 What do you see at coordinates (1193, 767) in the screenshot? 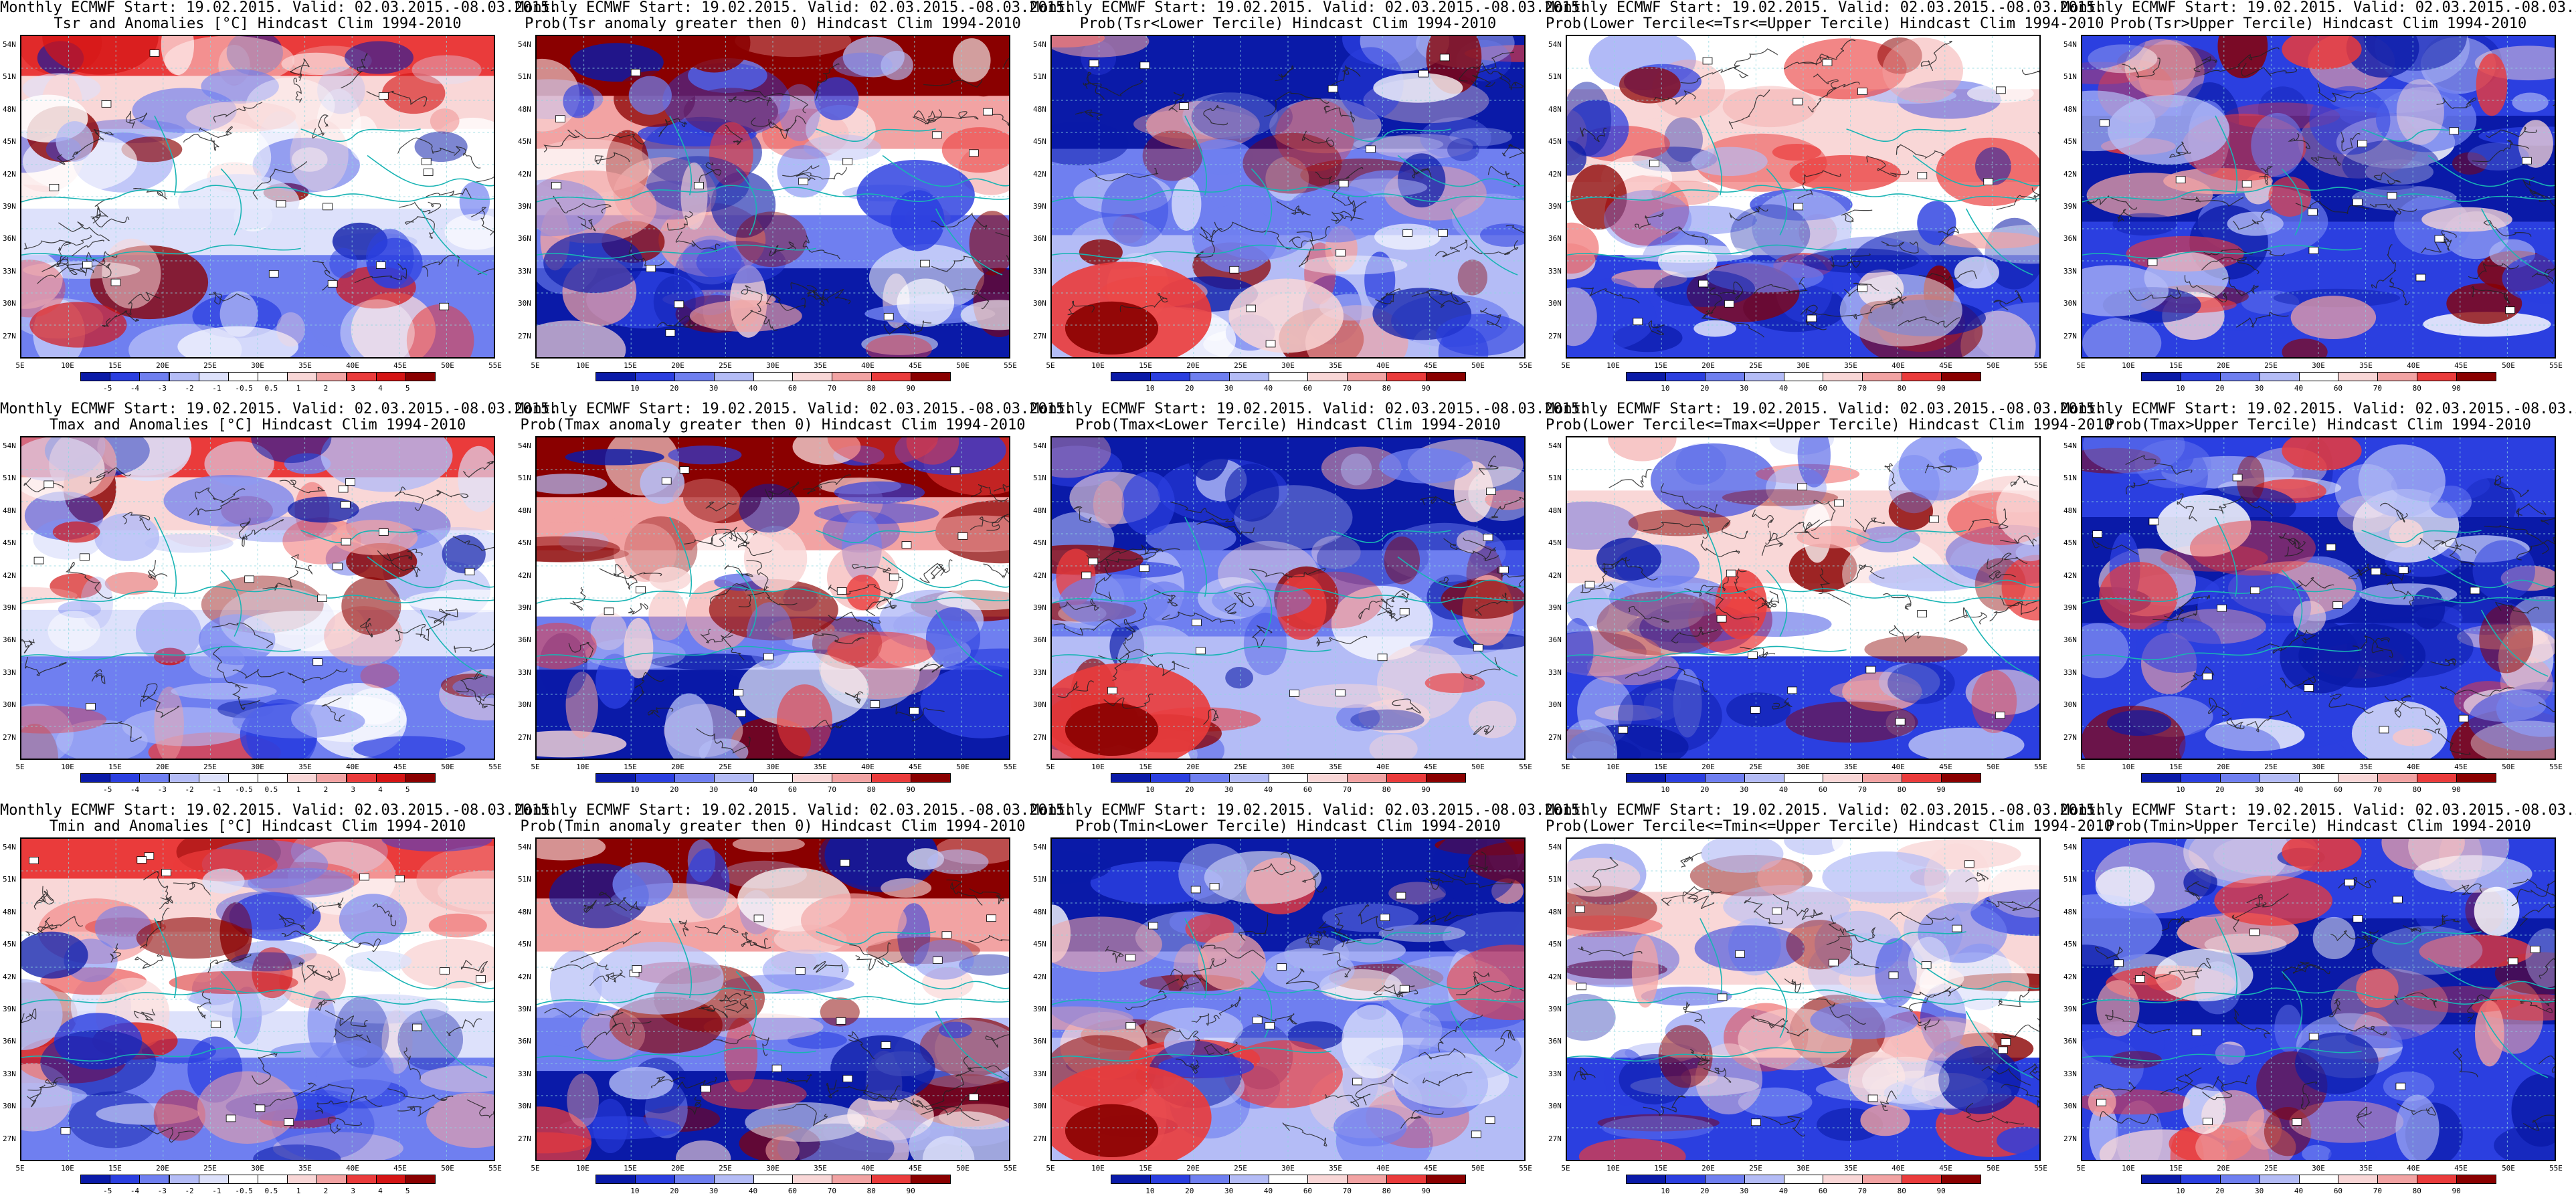
I see `longitude-label: 20E` at bounding box center [1193, 767].